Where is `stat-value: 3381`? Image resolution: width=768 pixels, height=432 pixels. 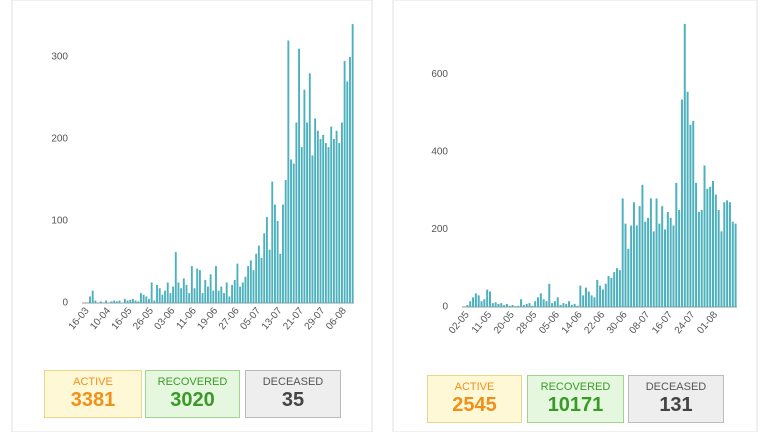
stat-value: 3381 is located at coordinates (93, 400).